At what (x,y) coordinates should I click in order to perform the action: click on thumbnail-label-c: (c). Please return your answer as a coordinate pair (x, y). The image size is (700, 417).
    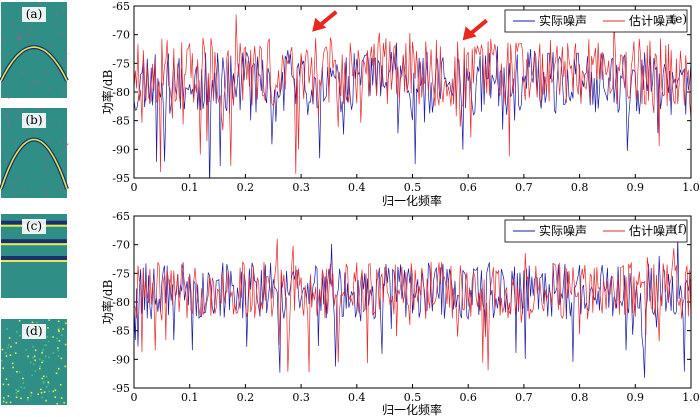
    Looking at the image, I should click on (34, 226).